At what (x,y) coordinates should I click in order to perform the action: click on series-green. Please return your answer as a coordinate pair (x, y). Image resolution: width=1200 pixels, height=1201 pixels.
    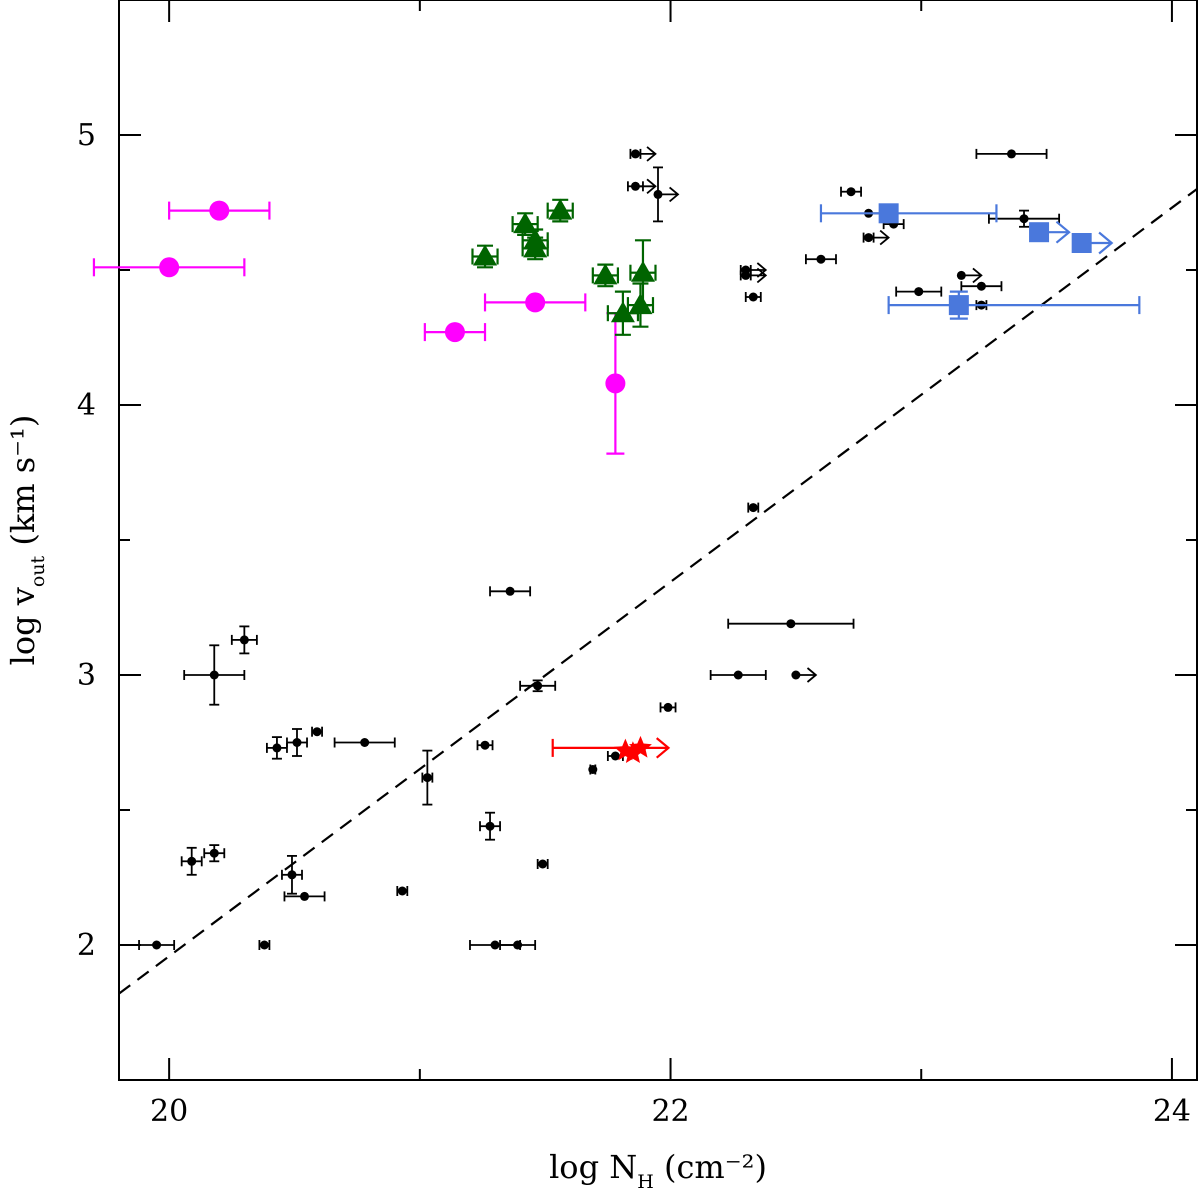
    Looking at the image, I should click on (564, 267).